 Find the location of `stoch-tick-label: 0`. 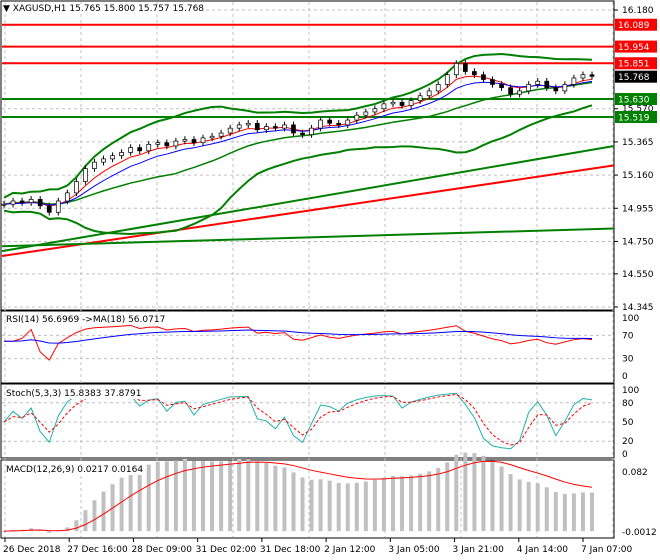

stoch-tick-label: 0 is located at coordinates (625, 455).